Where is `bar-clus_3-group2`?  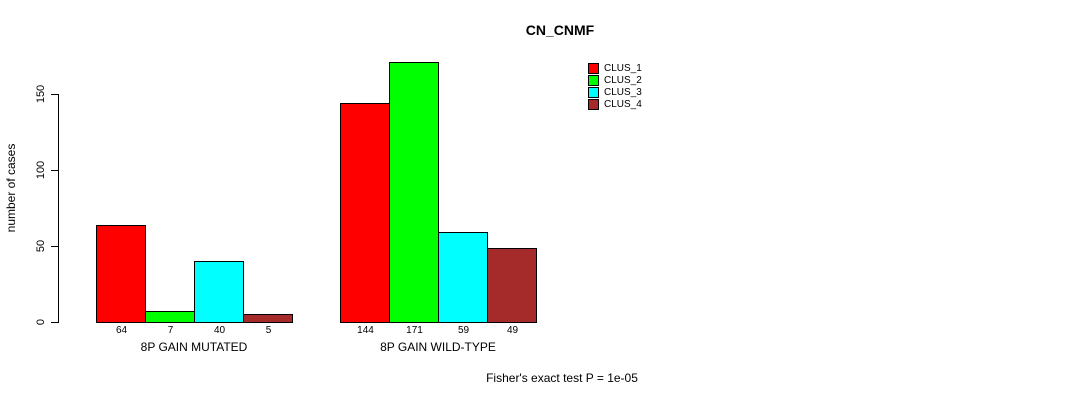 bar-clus_3-group2 is located at coordinates (463, 277).